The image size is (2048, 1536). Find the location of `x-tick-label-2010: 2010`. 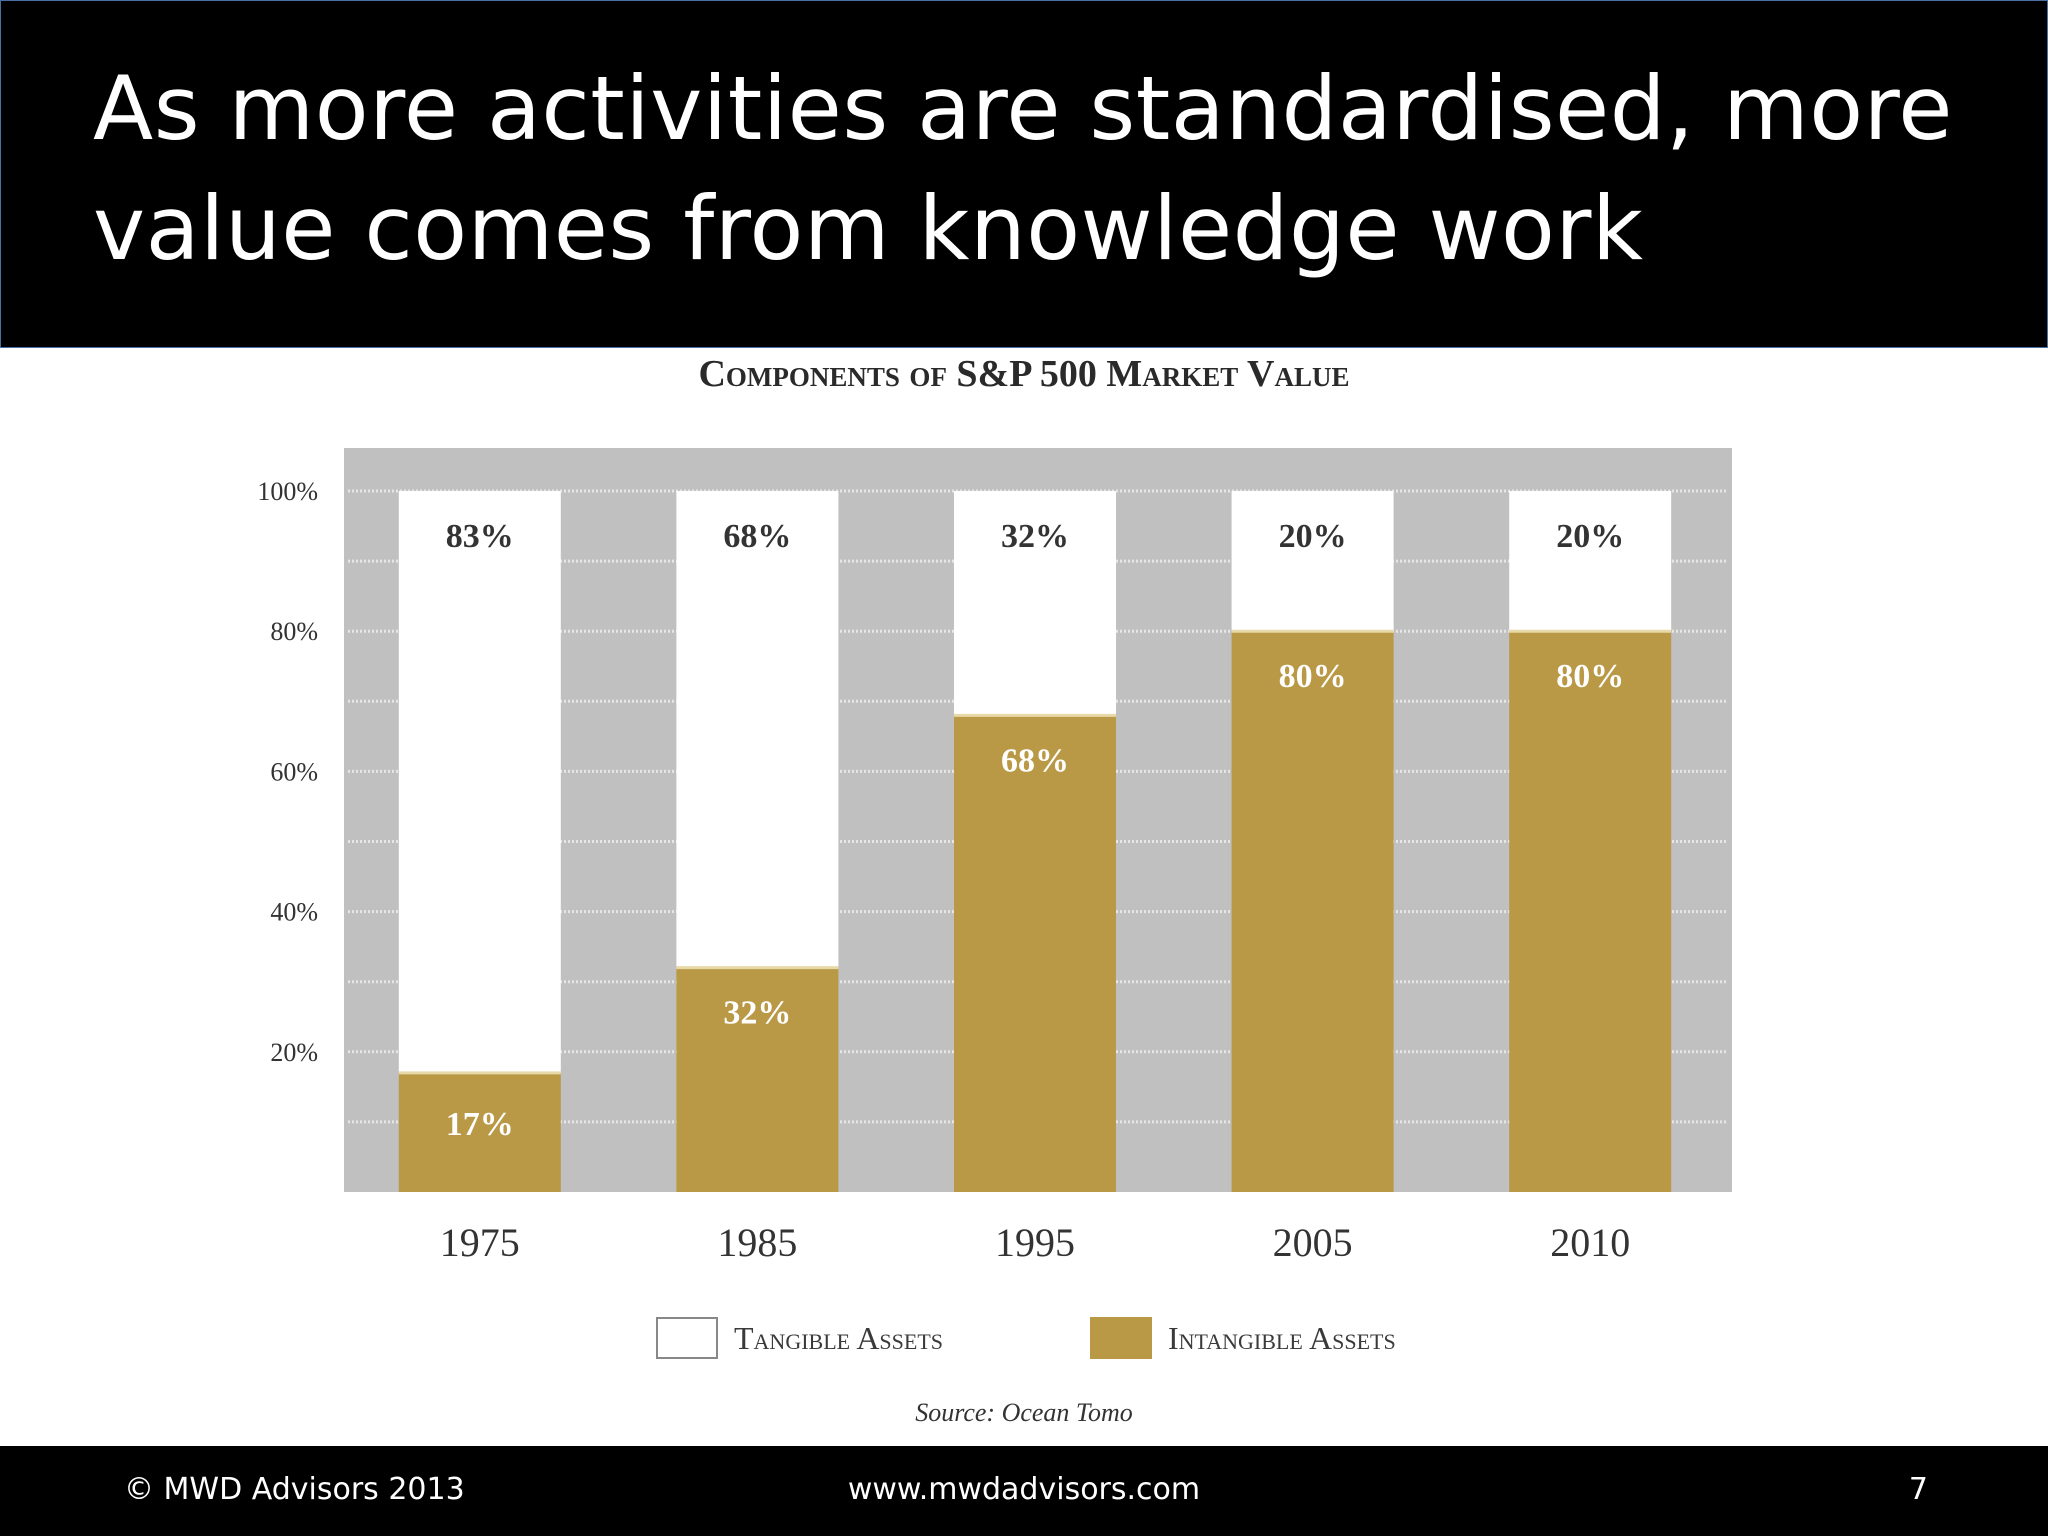

x-tick-label-2010: 2010 is located at coordinates (1590, 1242).